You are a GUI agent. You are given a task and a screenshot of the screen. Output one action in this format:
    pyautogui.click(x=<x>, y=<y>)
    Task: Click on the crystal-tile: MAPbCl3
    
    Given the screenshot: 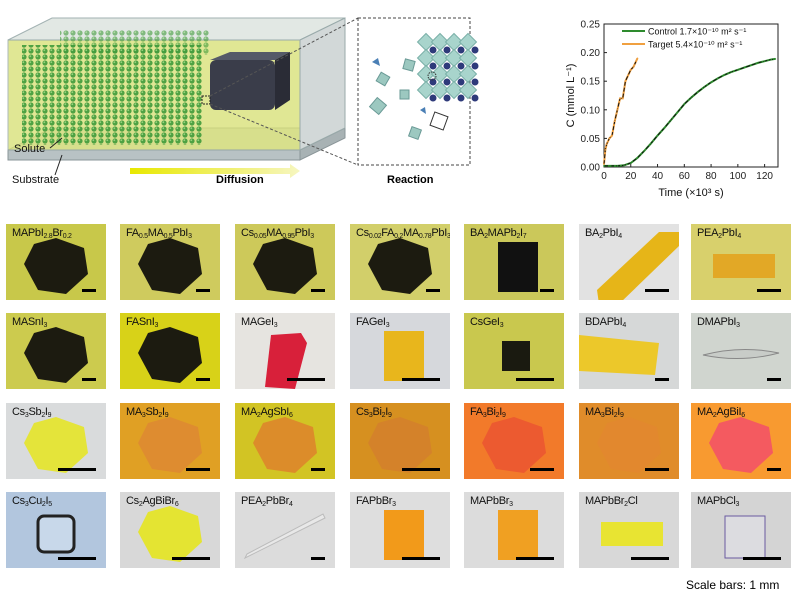 What is the action you would take?
    pyautogui.click(x=741, y=530)
    